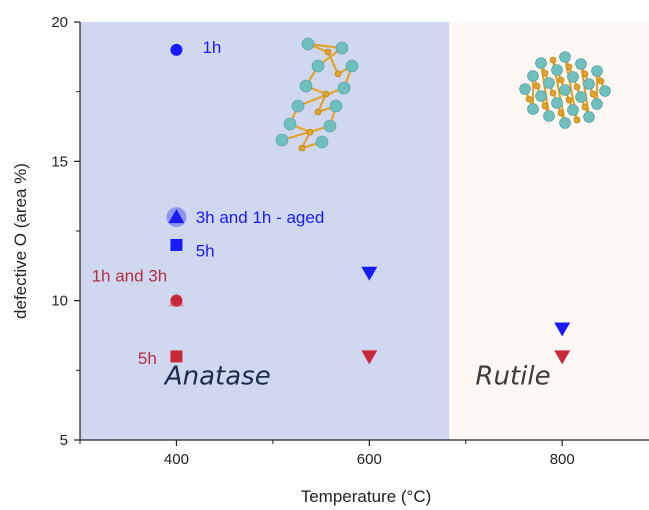  I want to click on y-tick-label: 5, so click(64, 440).